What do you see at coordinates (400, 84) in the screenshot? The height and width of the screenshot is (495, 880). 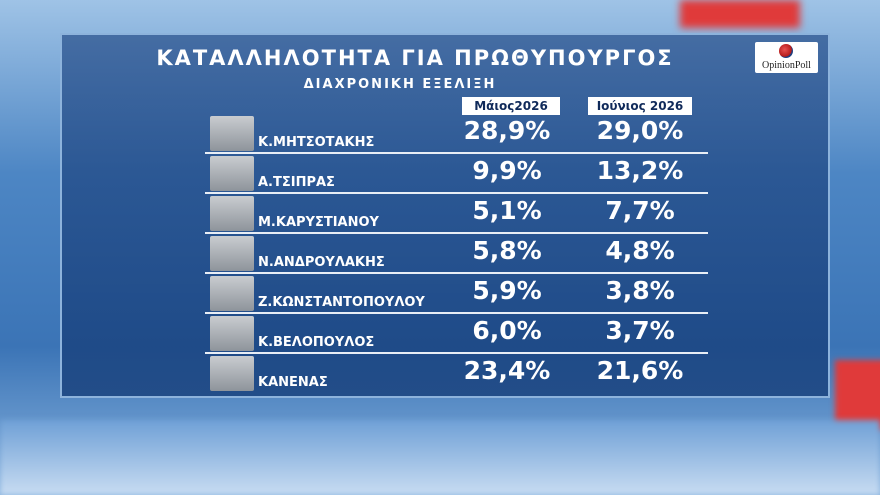 I see `subtitle: ΔΙΑΧΡΟΝΙΚΗ ΕΞΕΛΙΞΗ` at bounding box center [400, 84].